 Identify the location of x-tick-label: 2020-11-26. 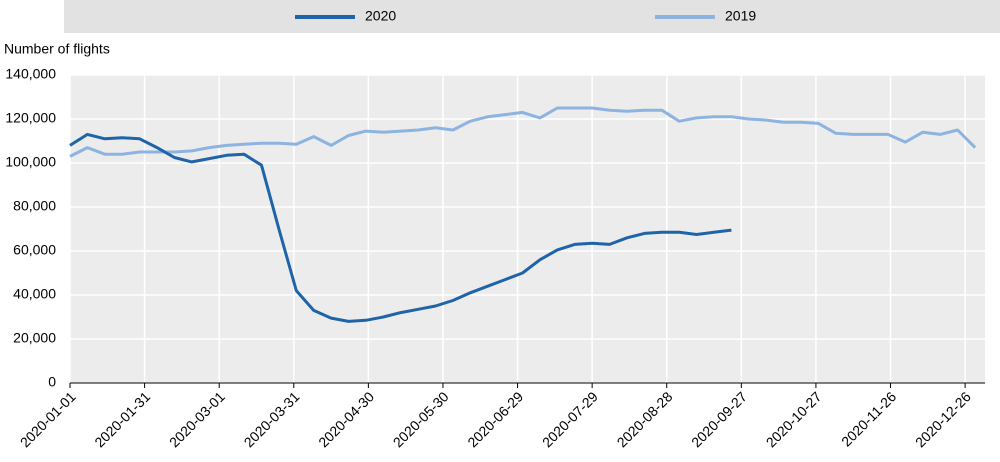
(868, 418).